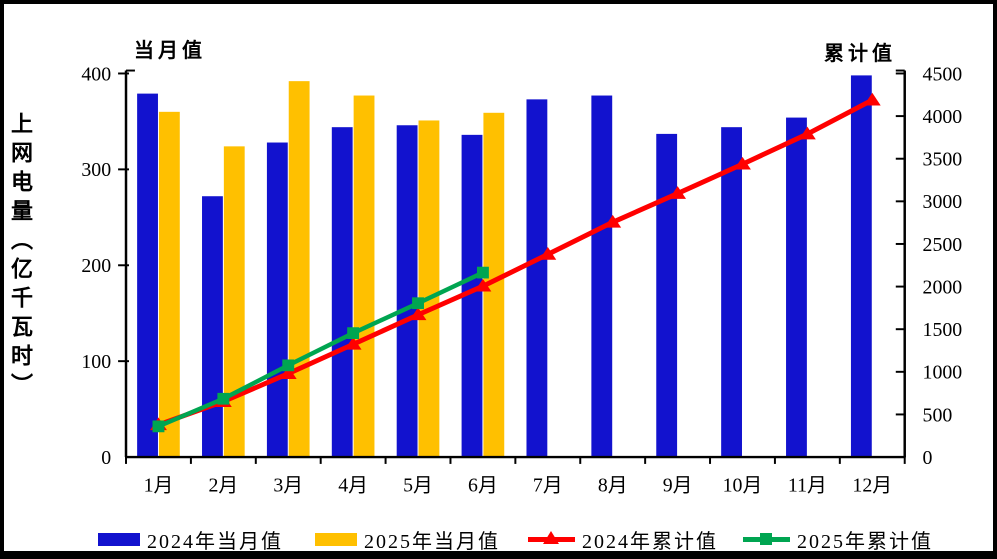 Image resolution: width=997 pixels, height=559 pixels. I want to click on legend-label-2024-monthly: 2024年当月值, so click(215, 541).